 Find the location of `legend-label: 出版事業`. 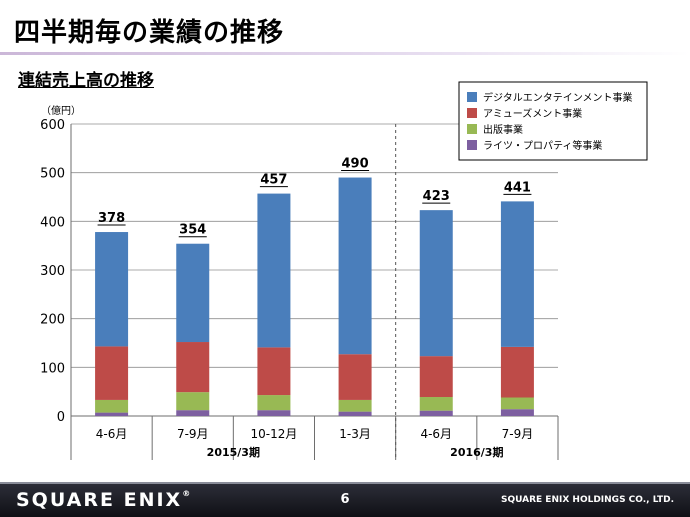

legend-label: 出版事業 is located at coordinates (503, 129).